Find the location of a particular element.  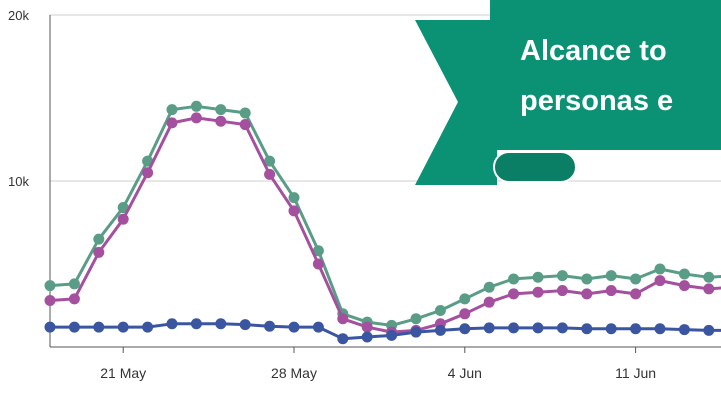

banner-body is located at coordinates (605, 75).